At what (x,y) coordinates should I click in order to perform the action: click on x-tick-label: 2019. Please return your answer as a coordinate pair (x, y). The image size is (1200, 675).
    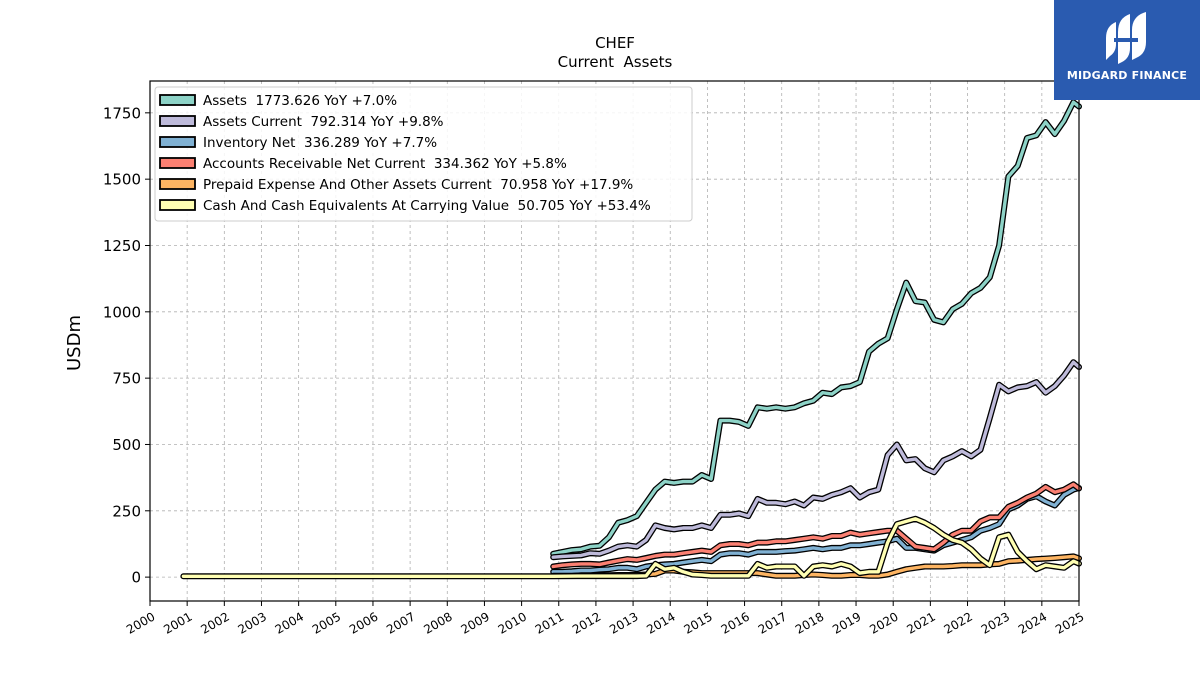
    Looking at the image, I should click on (846, 622).